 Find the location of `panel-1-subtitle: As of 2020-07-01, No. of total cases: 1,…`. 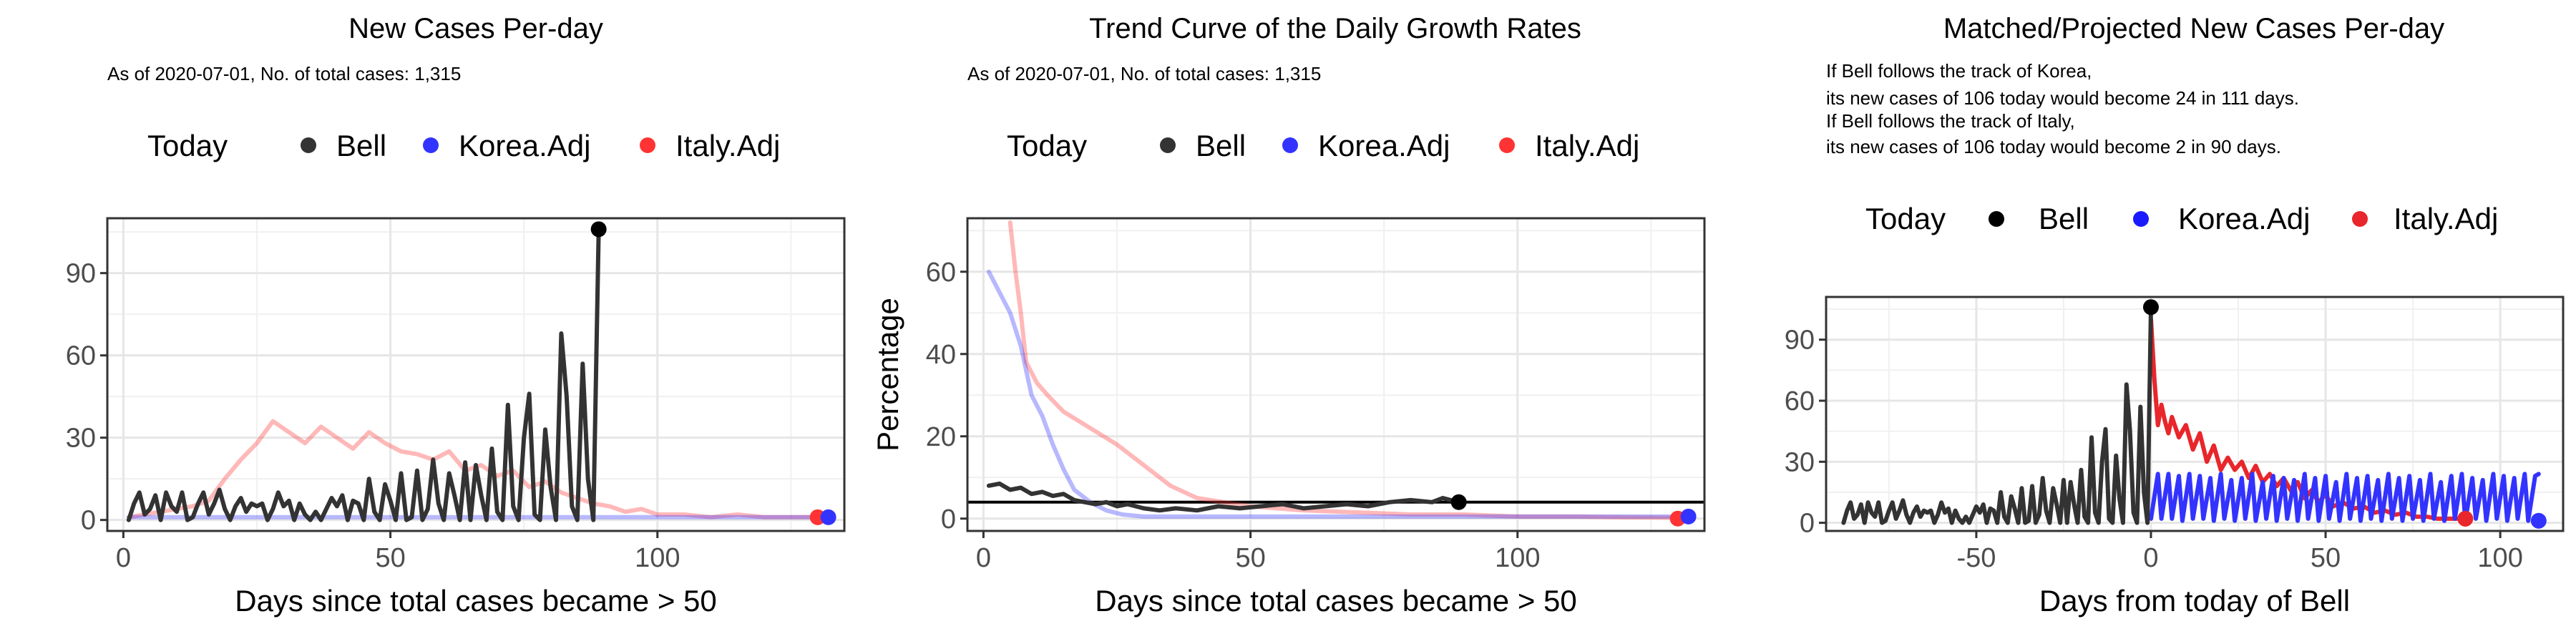

panel-1-subtitle: As of 2020-07-01, No. of total cases: 1,… is located at coordinates (284, 73).